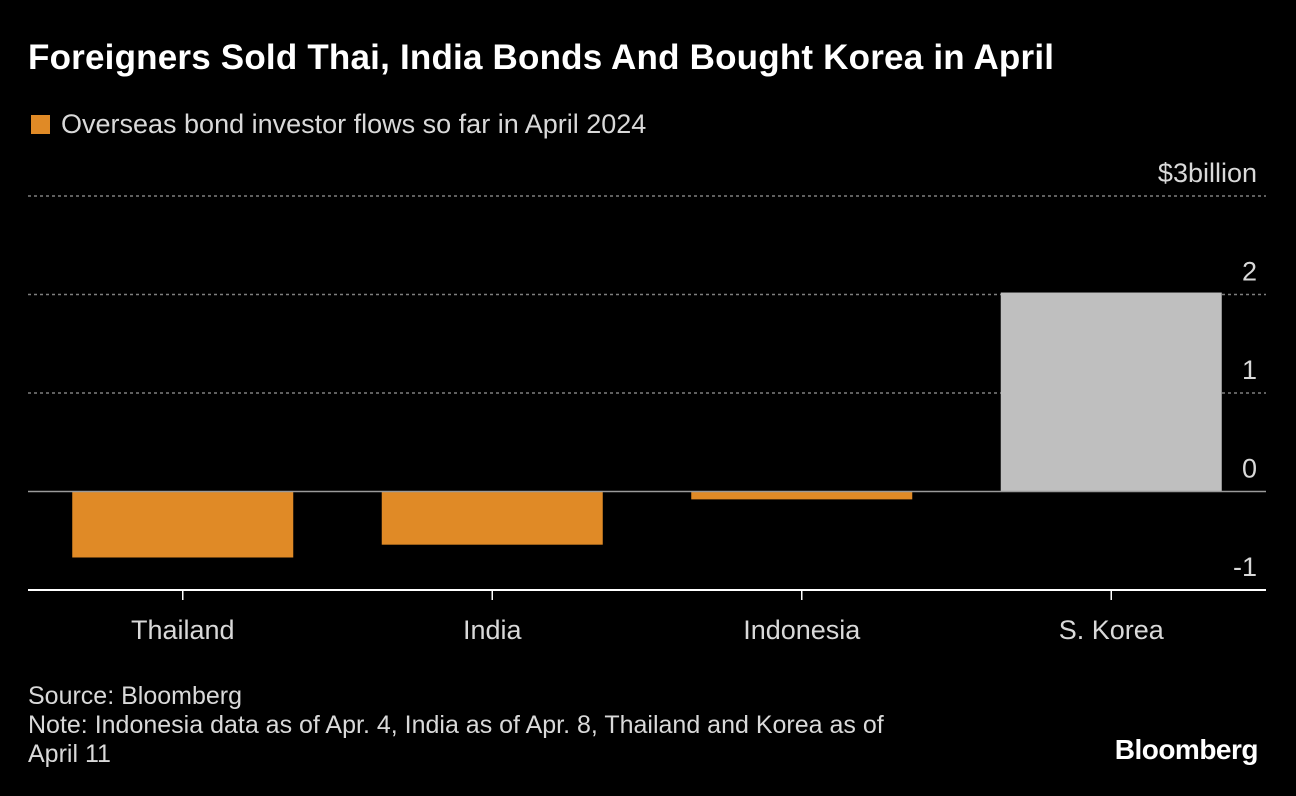 This screenshot has height=796, width=1296. Describe the element at coordinates (1111, 392) in the screenshot. I see `bar-s-korea` at that location.